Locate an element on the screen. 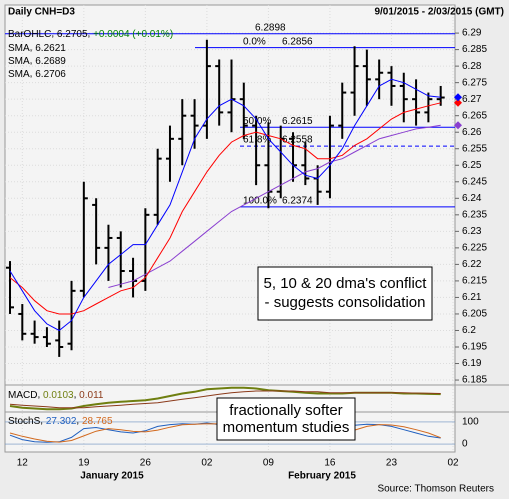 The height and width of the screenshot is (499, 509). macd-label: MACD, 0.0103, 0.011 is located at coordinates (56, 395).